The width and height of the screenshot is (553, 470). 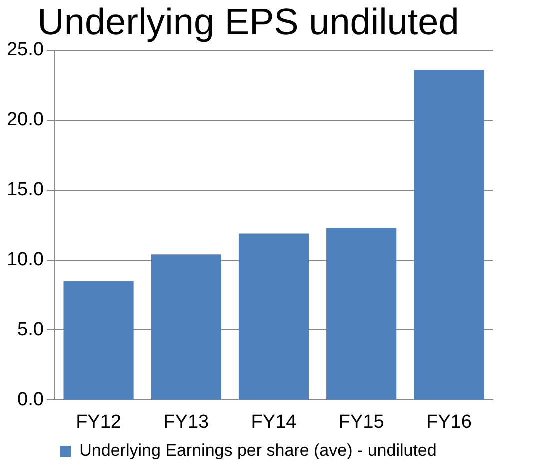 I want to click on y-tick-label: 15.0, so click(x=25, y=190).